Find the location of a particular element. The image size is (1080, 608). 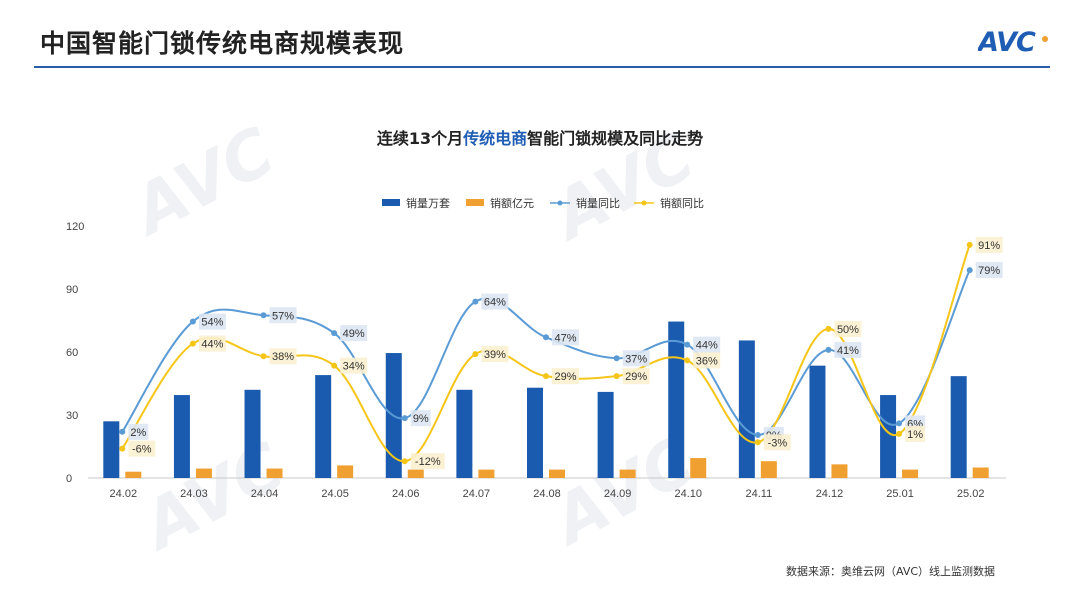

data-label-text: 47% is located at coordinates (565, 338).